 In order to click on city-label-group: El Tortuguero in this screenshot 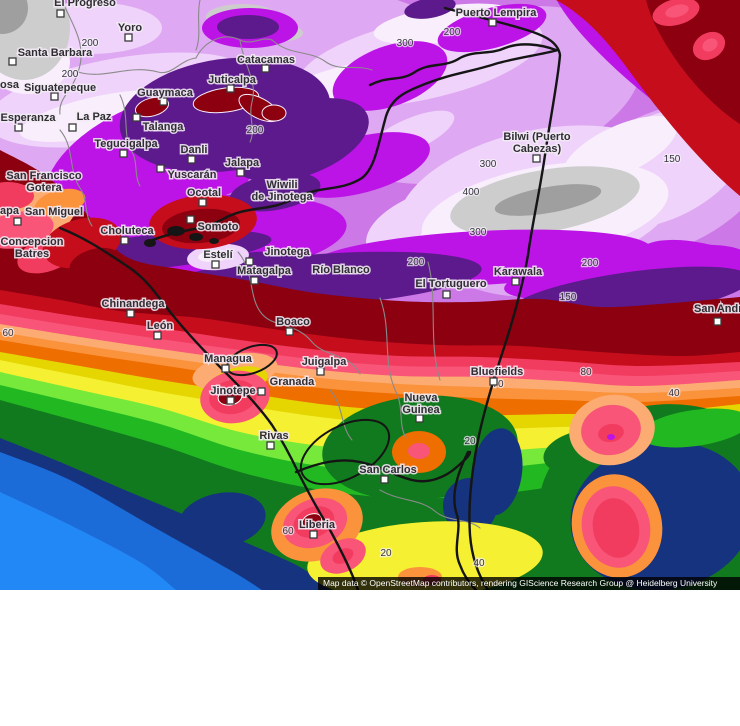, I will do `click(451, 288)`.